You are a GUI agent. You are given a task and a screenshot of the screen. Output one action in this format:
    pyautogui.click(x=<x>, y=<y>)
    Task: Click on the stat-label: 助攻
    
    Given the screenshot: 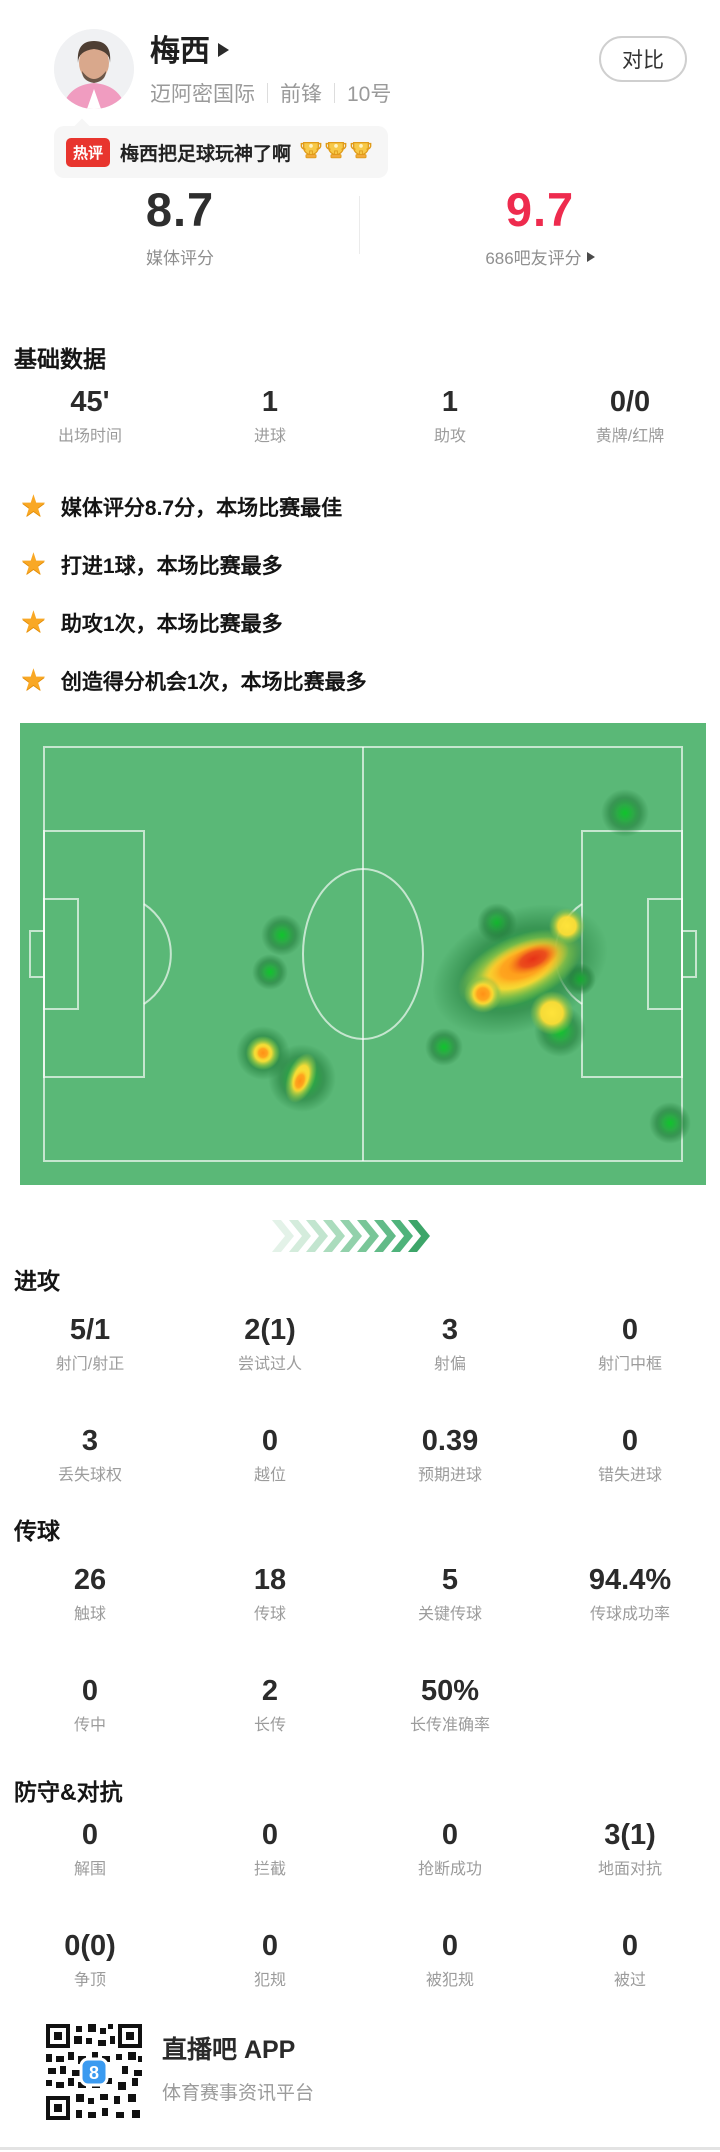 What is the action you would take?
    pyautogui.click(x=449, y=436)
    